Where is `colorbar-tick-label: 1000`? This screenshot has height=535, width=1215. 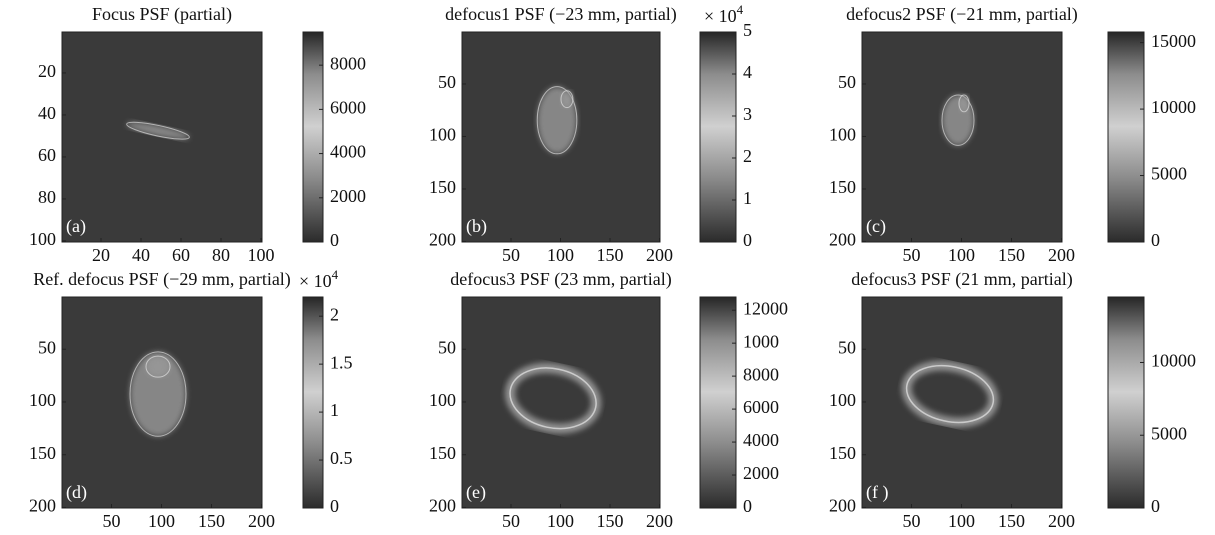
colorbar-tick-label: 1000 is located at coordinates (761, 341).